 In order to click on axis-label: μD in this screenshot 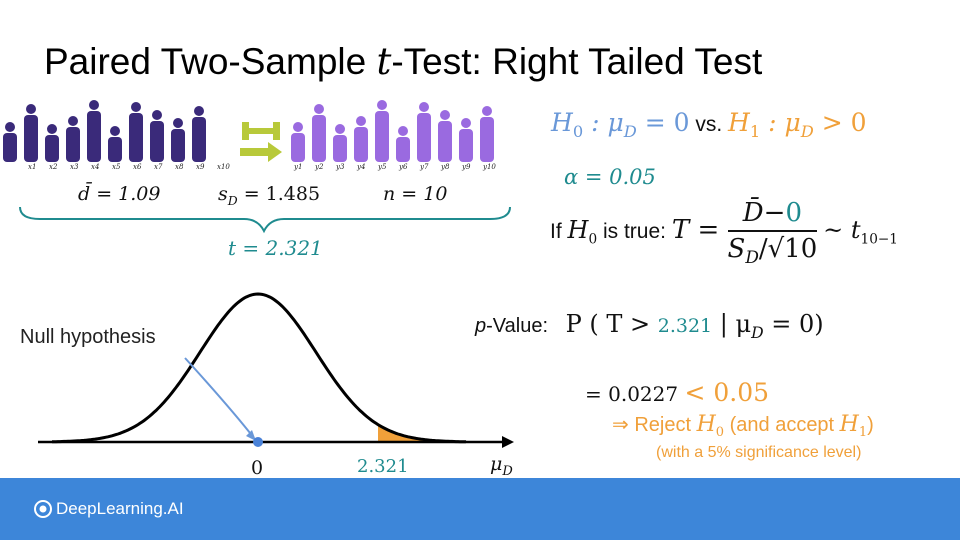, I will do `click(501, 466)`.